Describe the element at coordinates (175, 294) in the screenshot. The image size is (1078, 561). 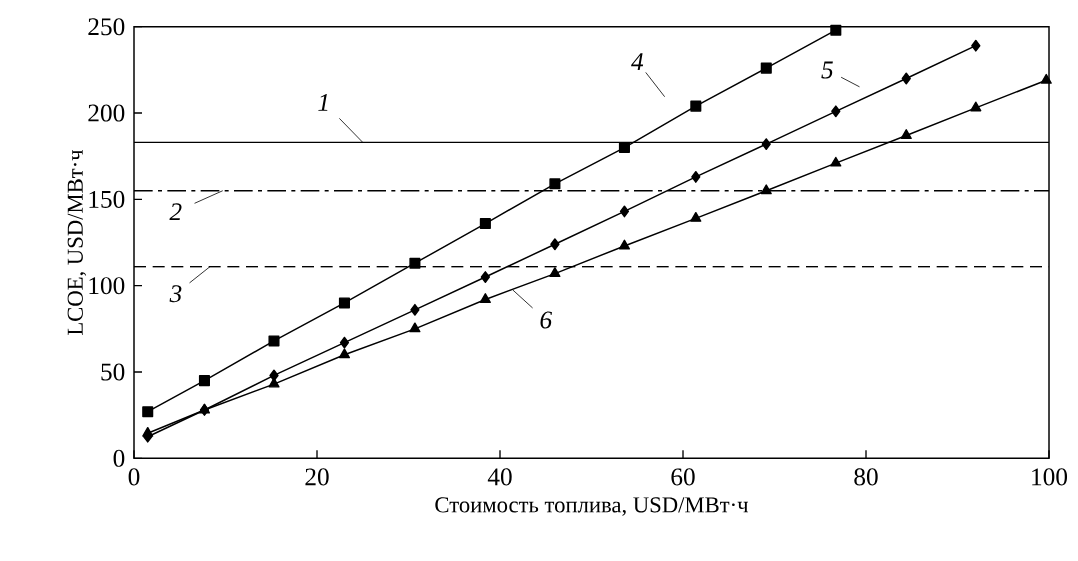
I see `annotation: 3` at that location.